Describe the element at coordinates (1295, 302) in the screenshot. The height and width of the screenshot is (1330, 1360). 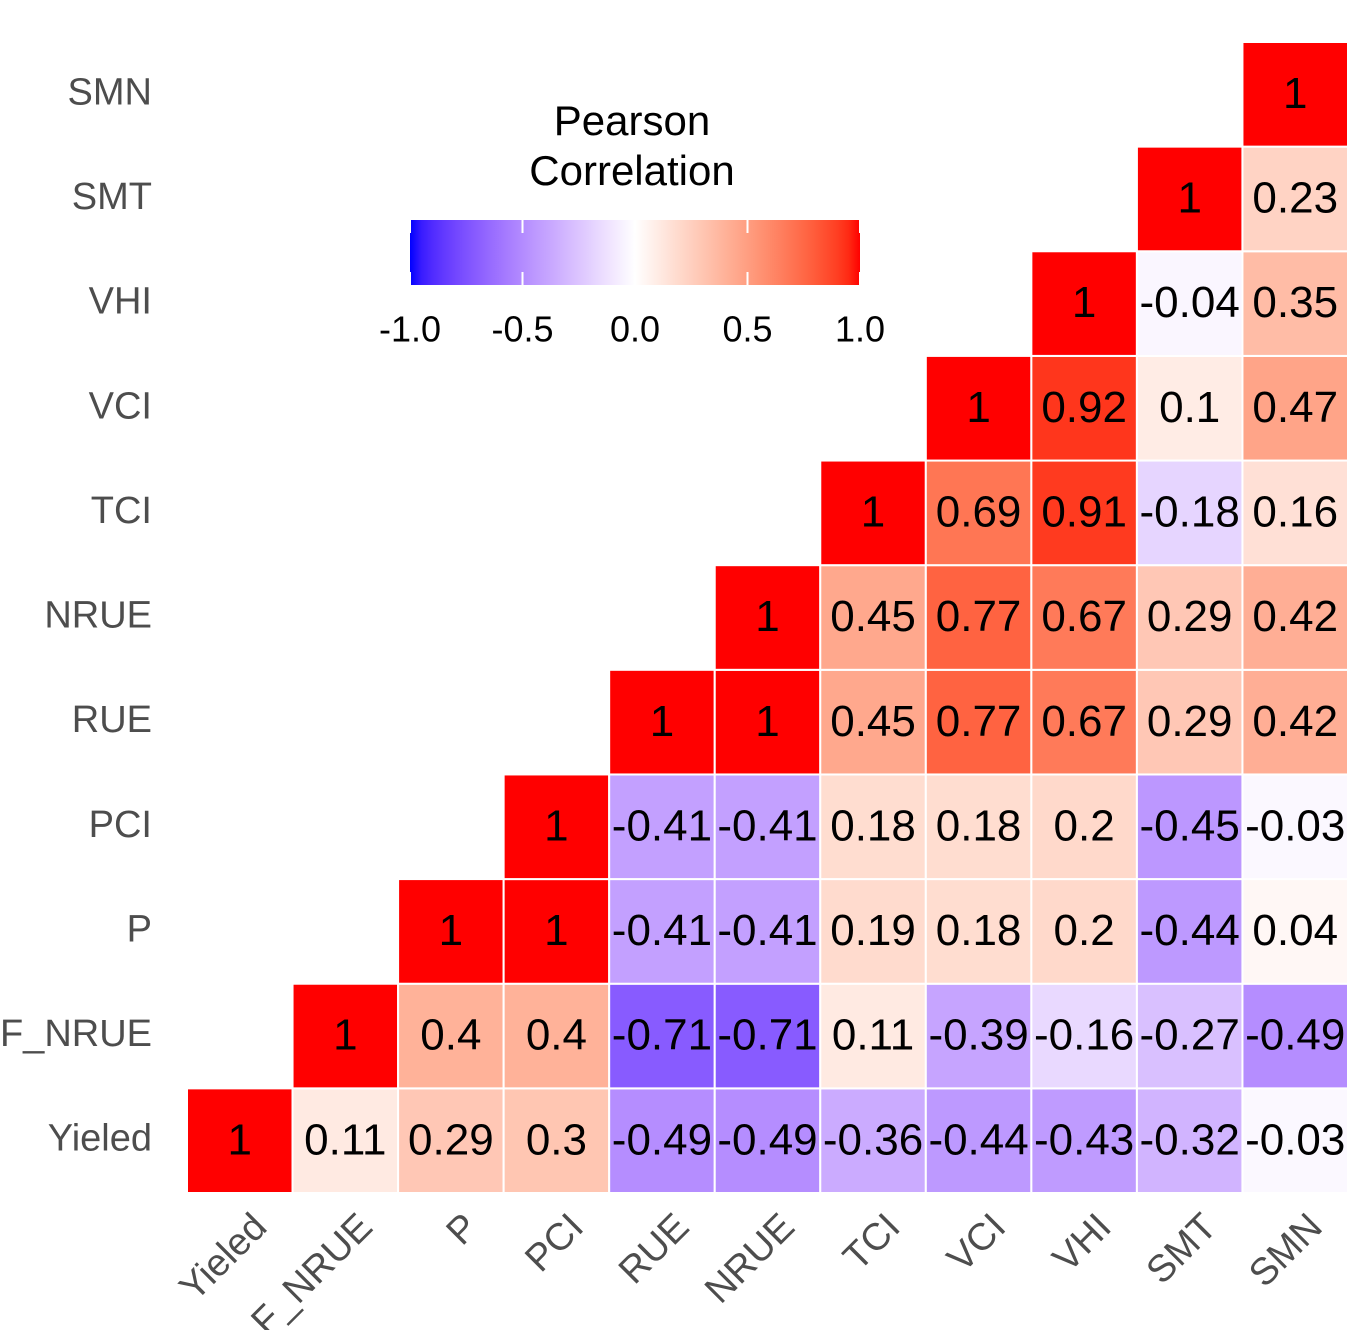
I see `cell-label: 0.35` at that location.